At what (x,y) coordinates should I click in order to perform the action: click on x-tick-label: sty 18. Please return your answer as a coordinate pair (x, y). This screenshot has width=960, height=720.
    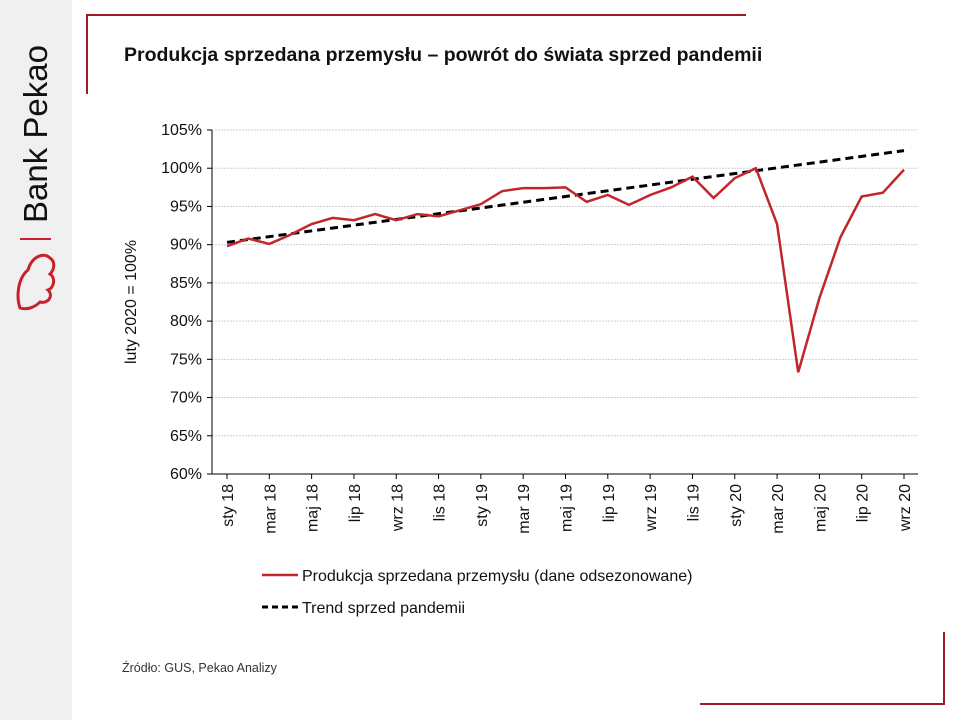
    Looking at the image, I should click on (228, 505).